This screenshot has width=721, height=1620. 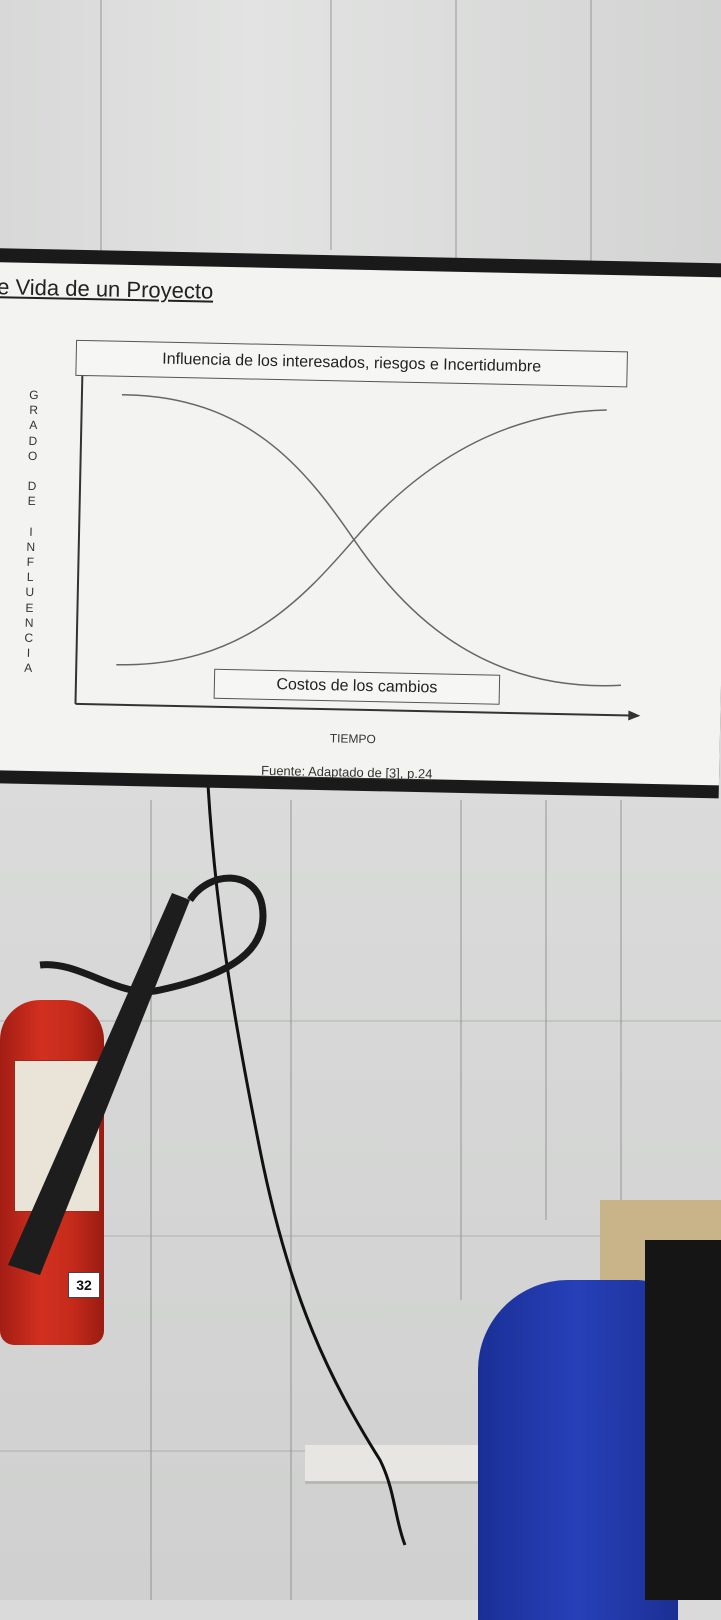 What do you see at coordinates (34, 410) in the screenshot?
I see `y-axis-letter: R` at bounding box center [34, 410].